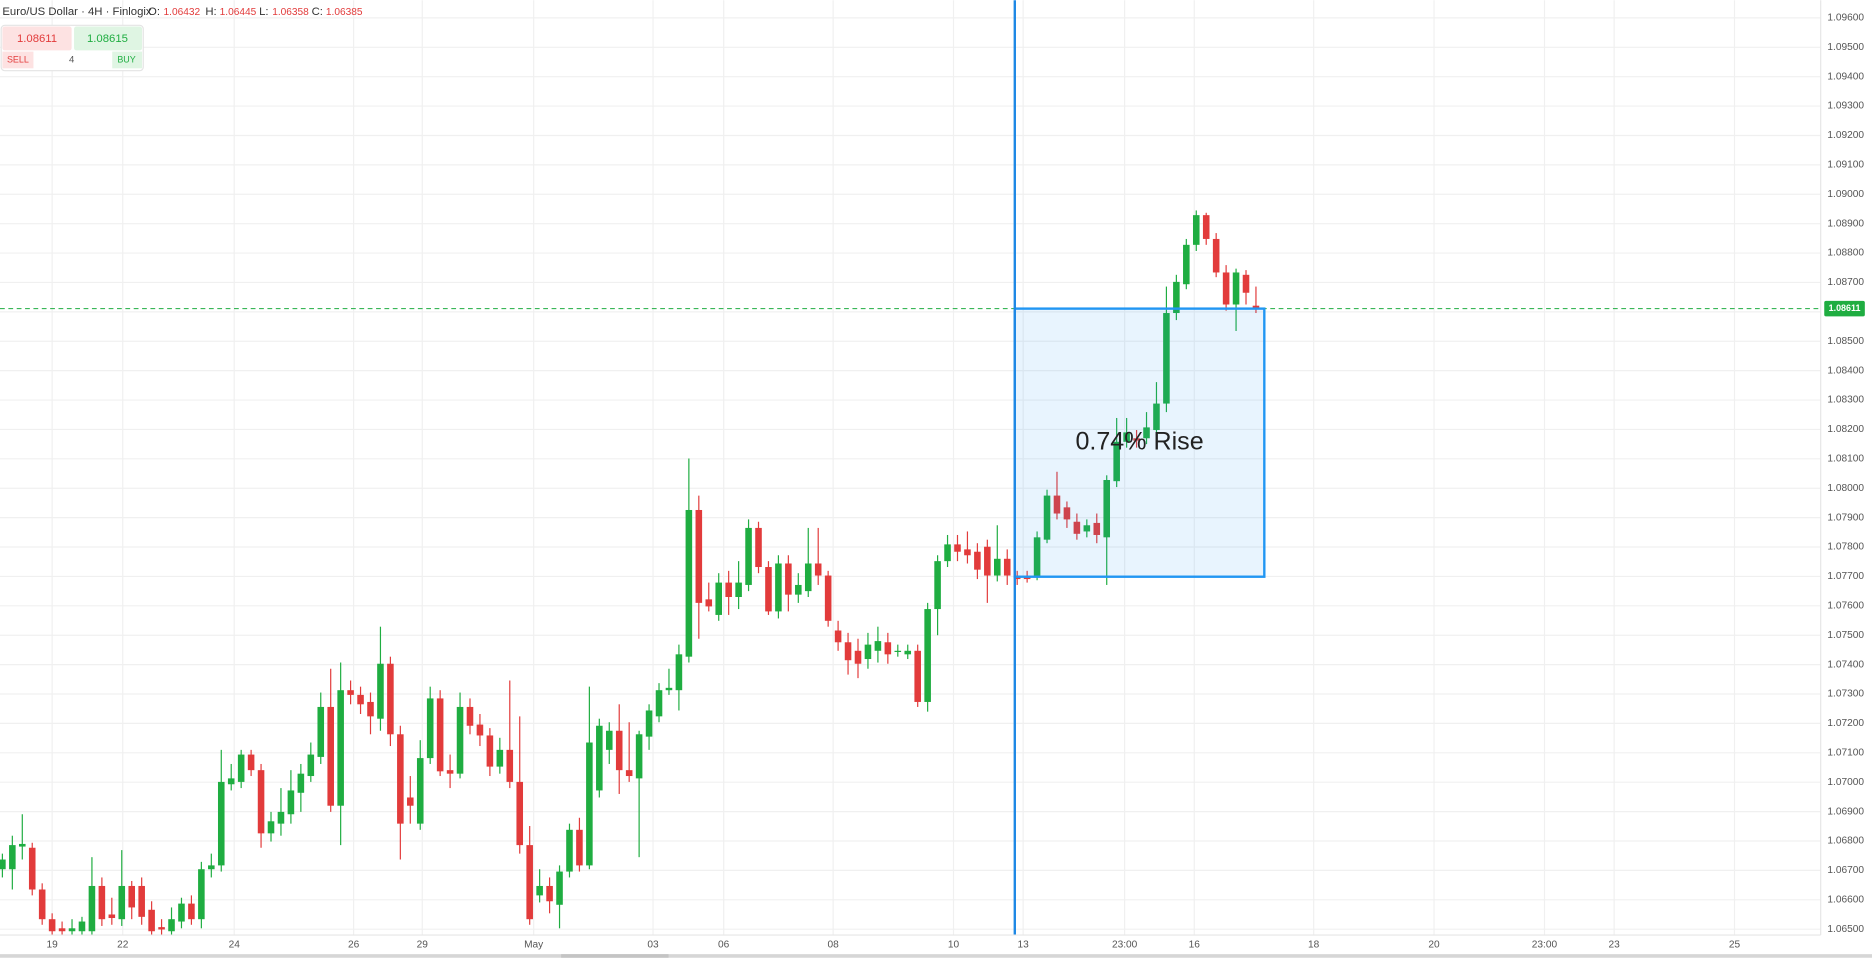 This screenshot has width=1872, height=958. I want to click on x-tick-label: 13, so click(1024, 944).